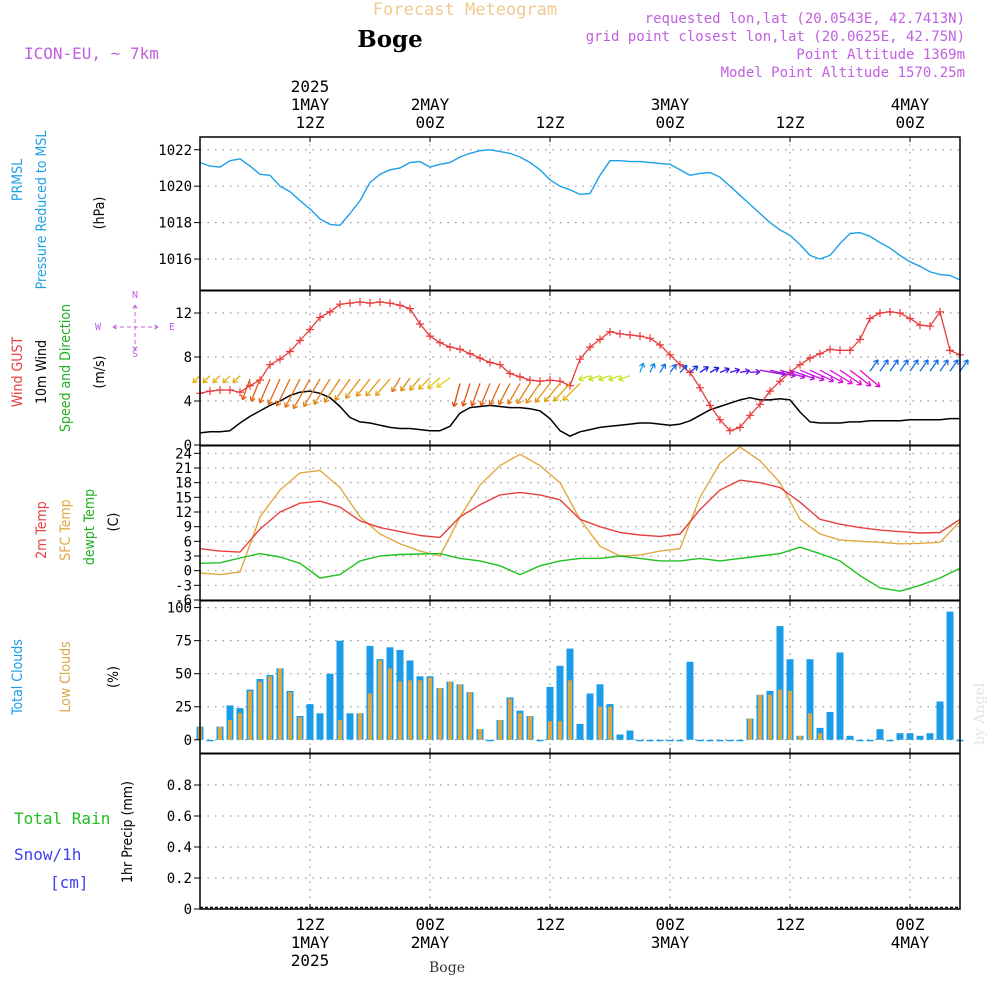 The image size is (1000, 1000). I want to click on model-altitude: Model Point Altitude 1570.25m, so click(843, 73).